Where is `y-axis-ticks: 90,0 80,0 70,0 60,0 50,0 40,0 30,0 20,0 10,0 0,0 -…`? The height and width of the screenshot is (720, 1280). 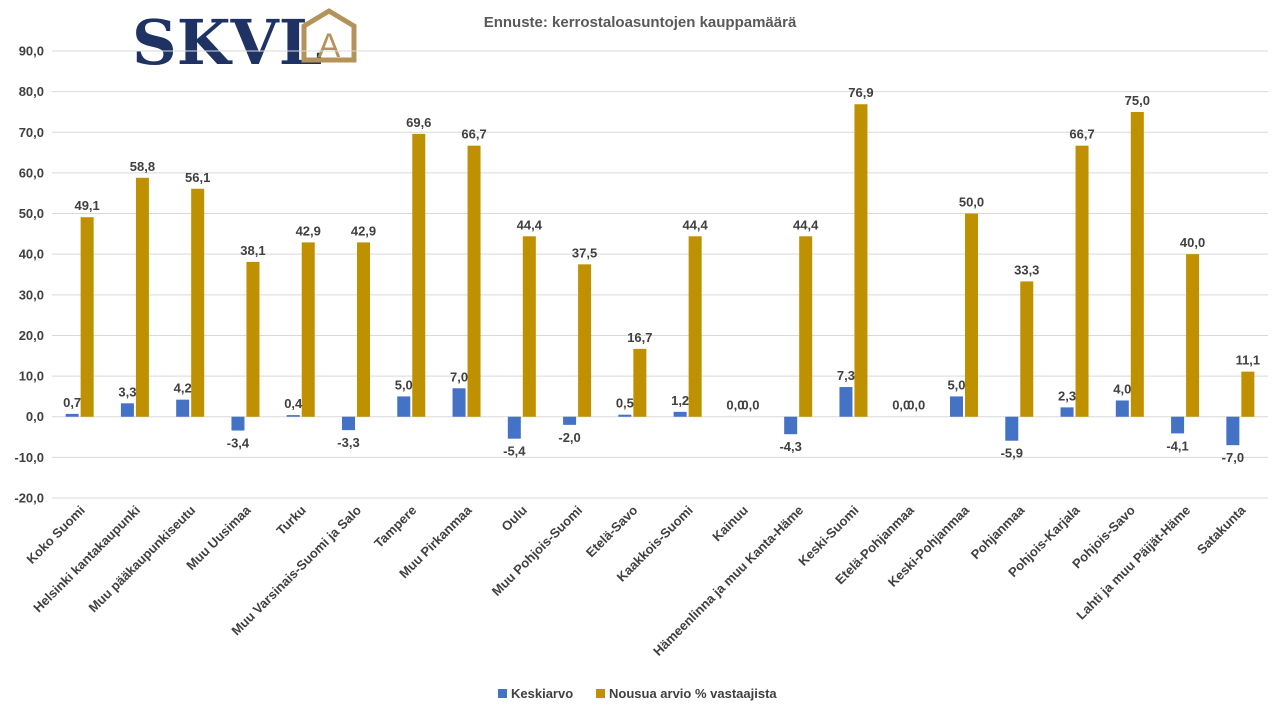
y-axis-ticks: 90,0 80,0 70,0 60,0 50,0 40,0 30,0 20,0 10,0 0,0 -… is located at coordinates (29, 275).